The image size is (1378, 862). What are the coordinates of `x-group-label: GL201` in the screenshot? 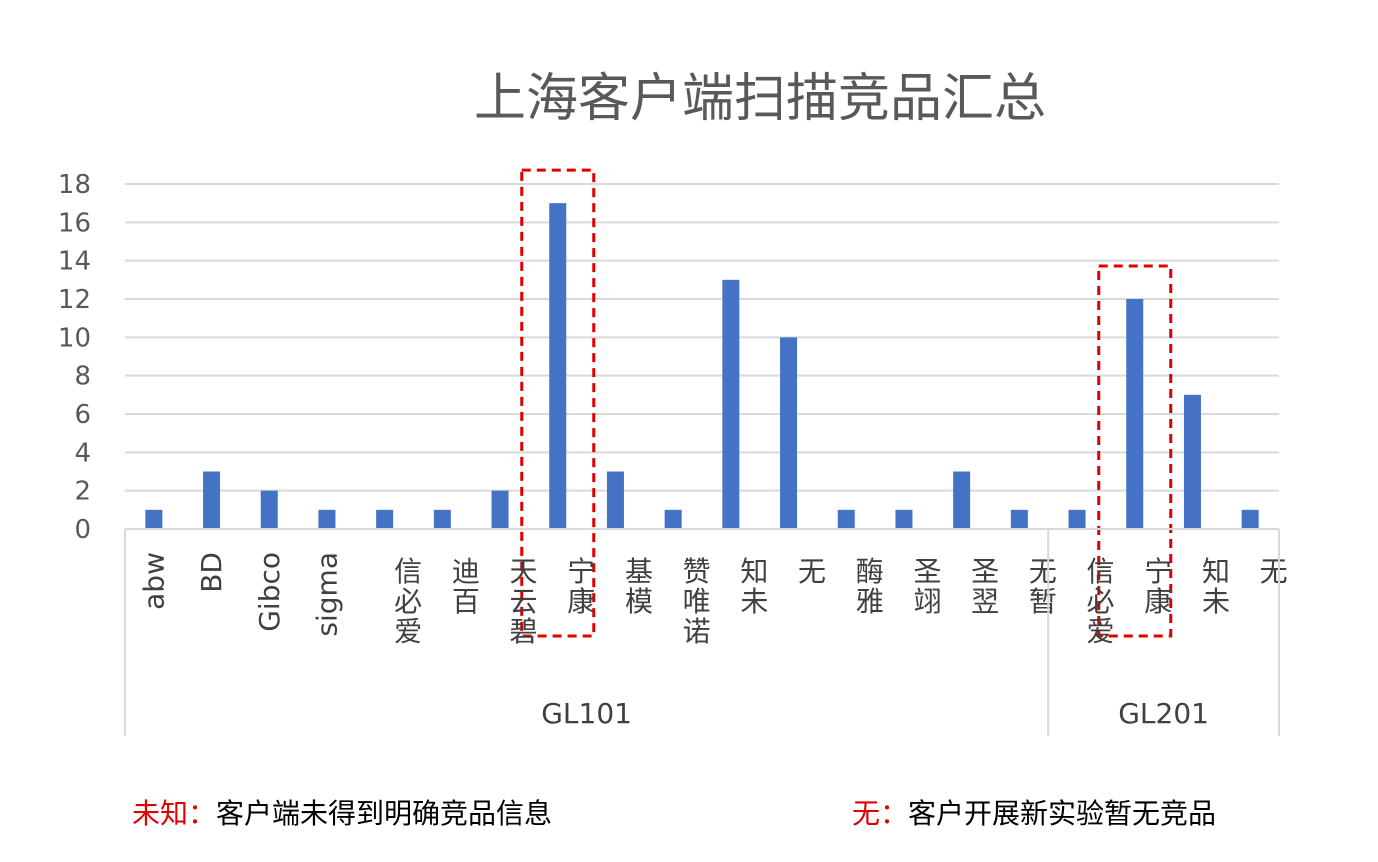 It's located at (1163, 713).